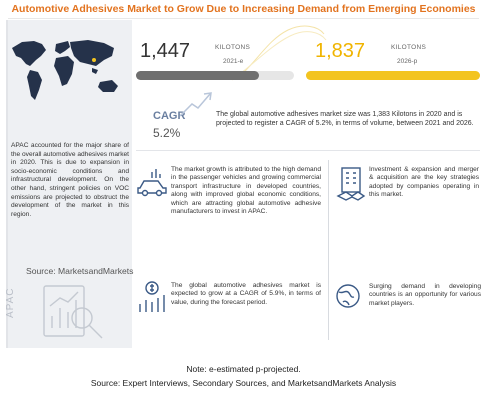  What do you see at coordinates (340, 51) in the screenshot?
I see `projected-volume: 1,837` at bounding box center [340, 51].